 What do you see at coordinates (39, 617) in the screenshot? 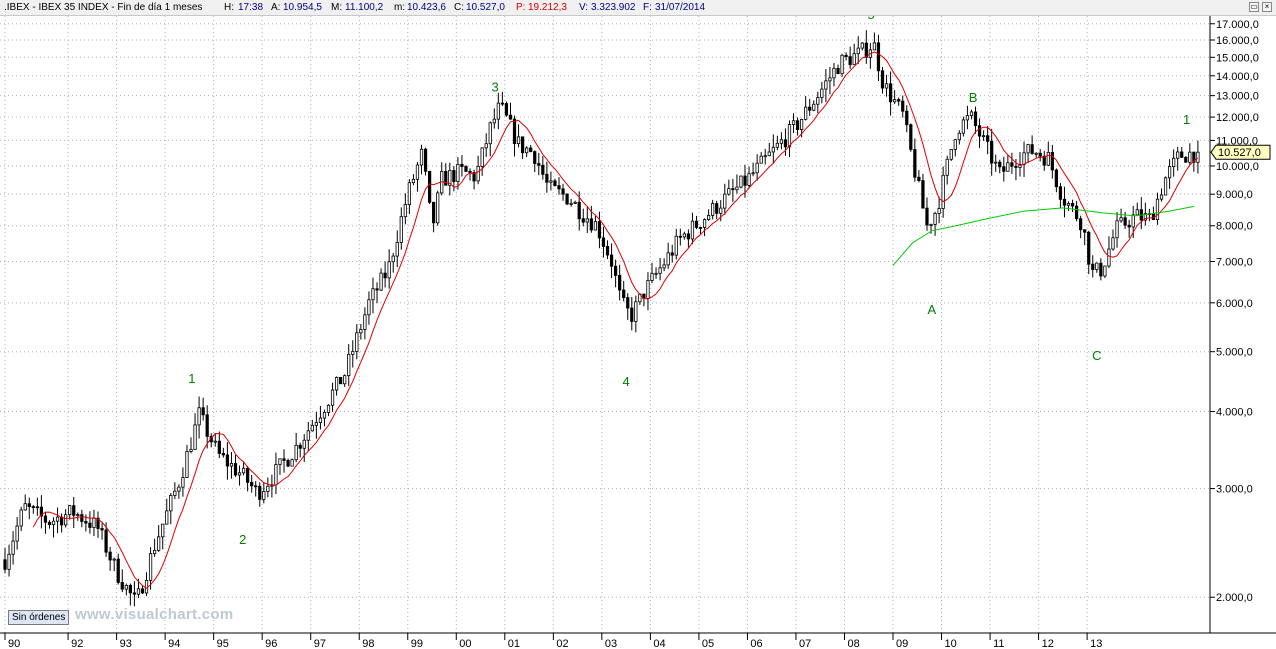
I see `orders-status-badge: Sin órdenes` at bounding box center [39, 617].